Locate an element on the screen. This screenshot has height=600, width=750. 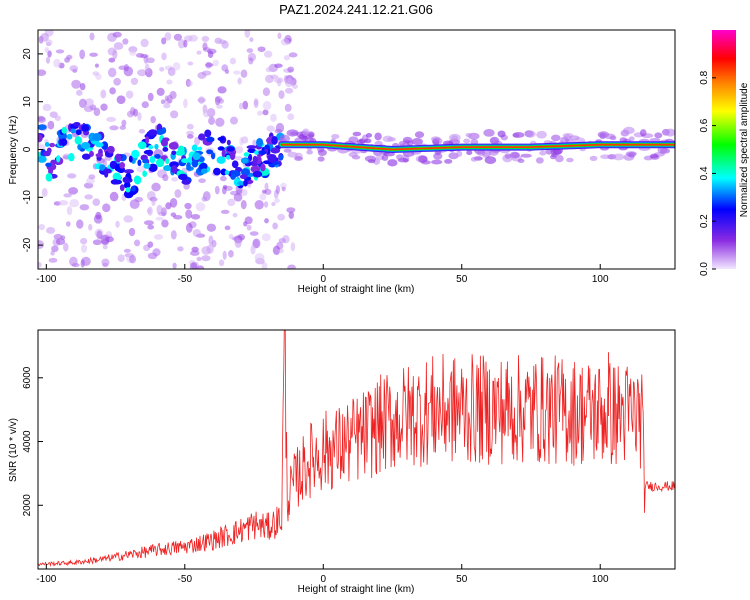
colorbar-gradient is located at coordinates (724, 149).